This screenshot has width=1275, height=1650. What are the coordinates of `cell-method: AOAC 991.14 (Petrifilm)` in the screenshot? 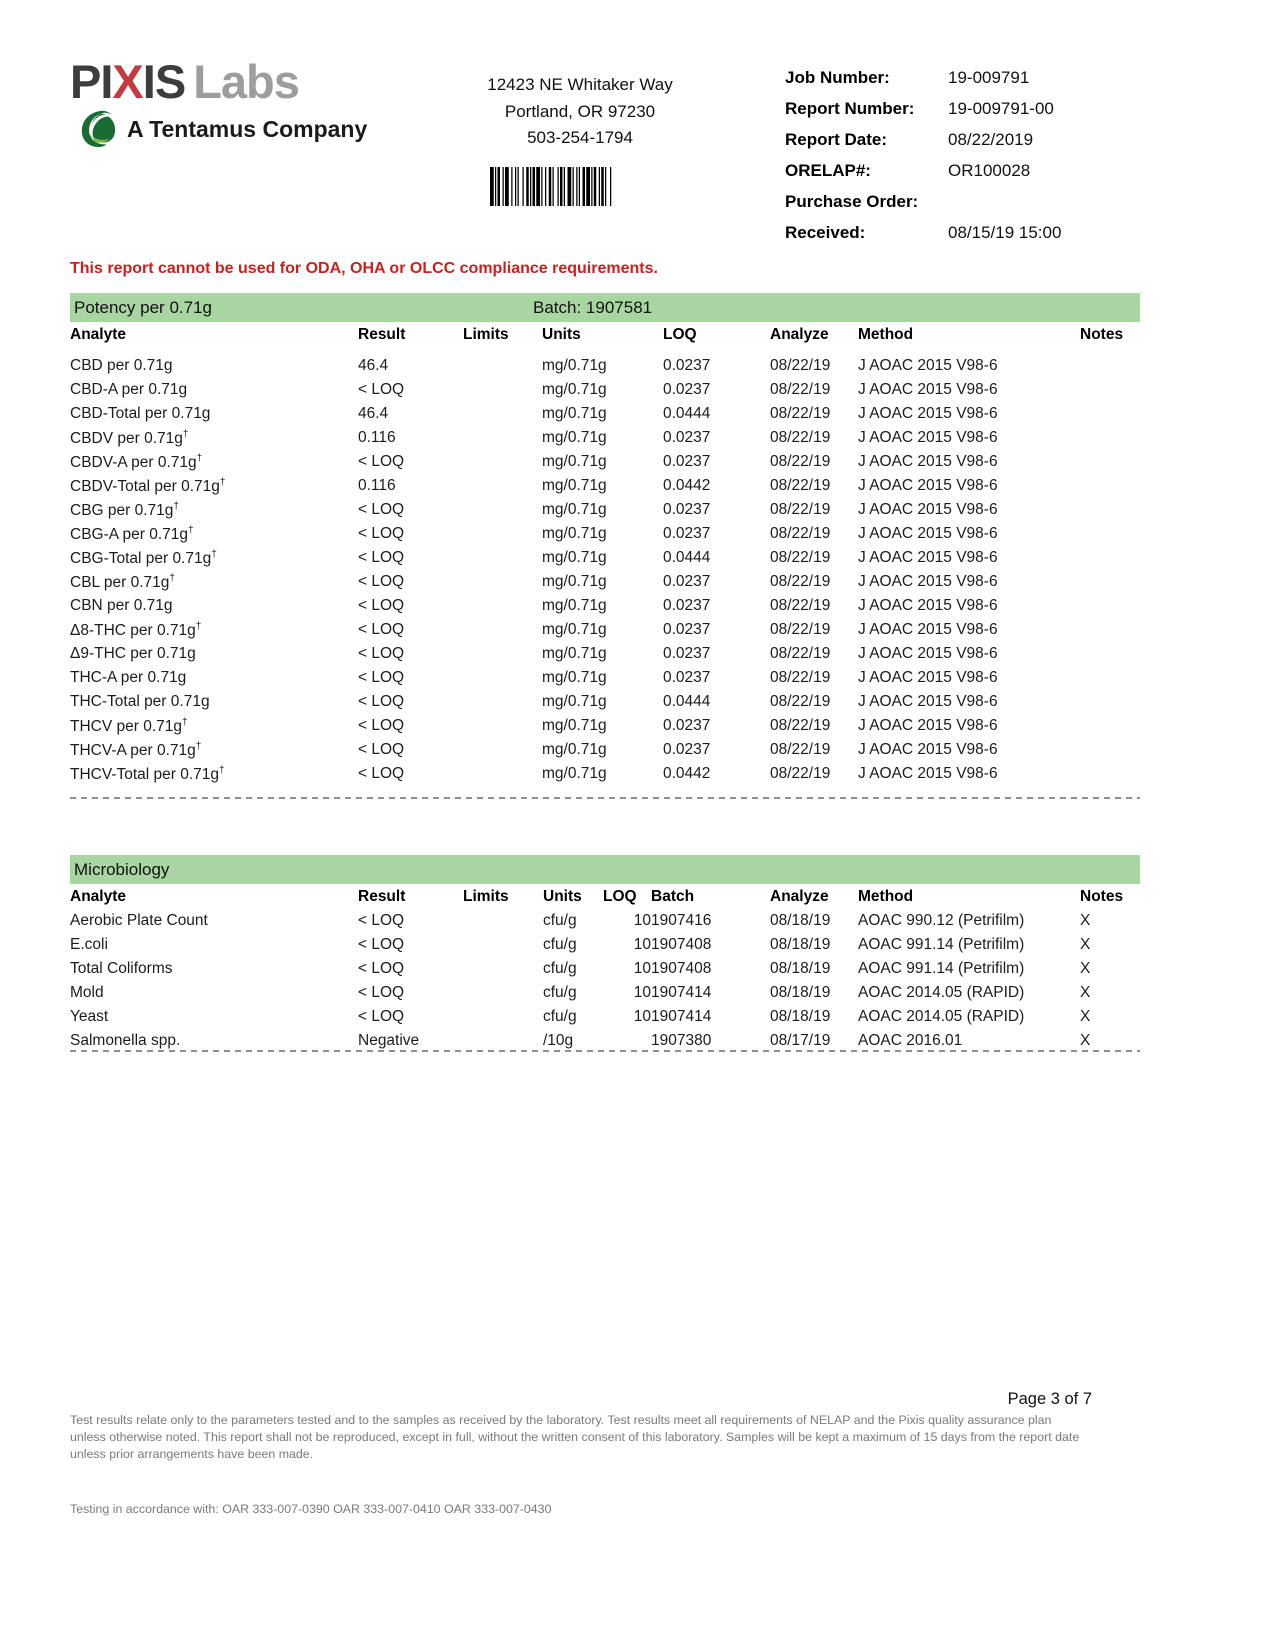 It's located at (941, 944).